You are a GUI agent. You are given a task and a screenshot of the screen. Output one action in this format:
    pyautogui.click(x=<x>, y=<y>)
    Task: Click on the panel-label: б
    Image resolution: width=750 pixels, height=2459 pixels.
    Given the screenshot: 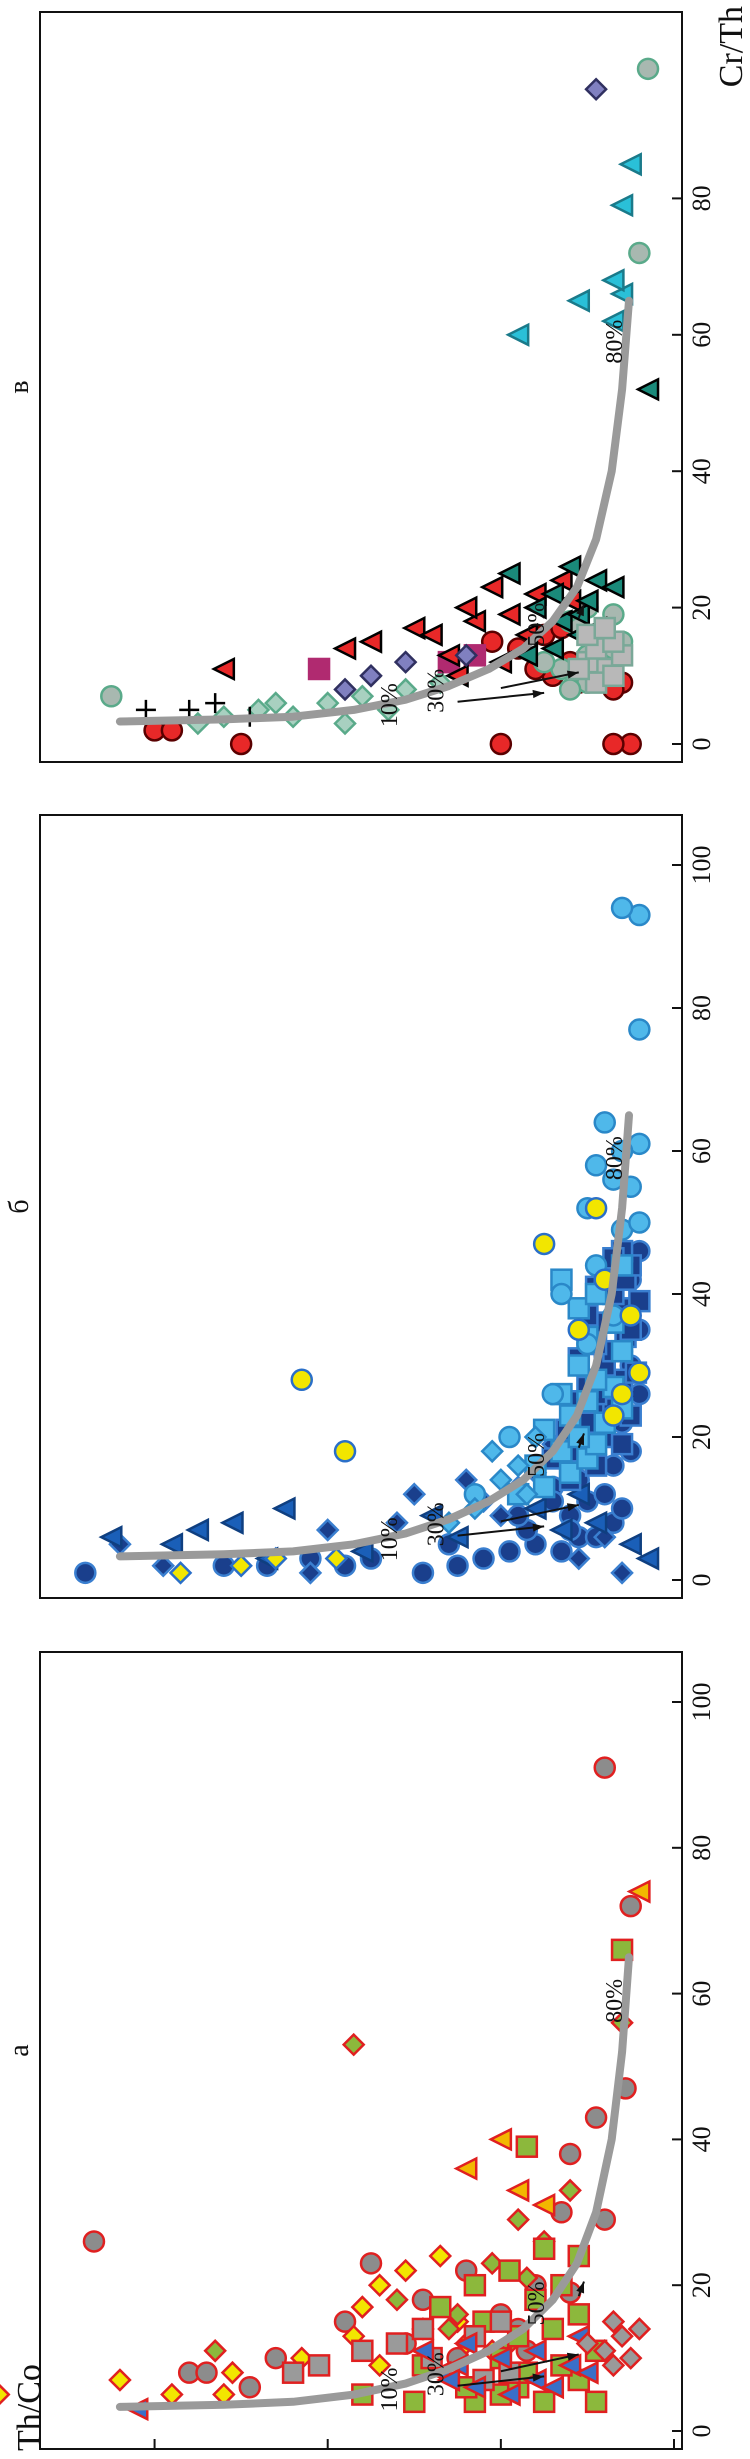 What is the action you would take?
    pyautogui.click(x=19, y=1206)
    